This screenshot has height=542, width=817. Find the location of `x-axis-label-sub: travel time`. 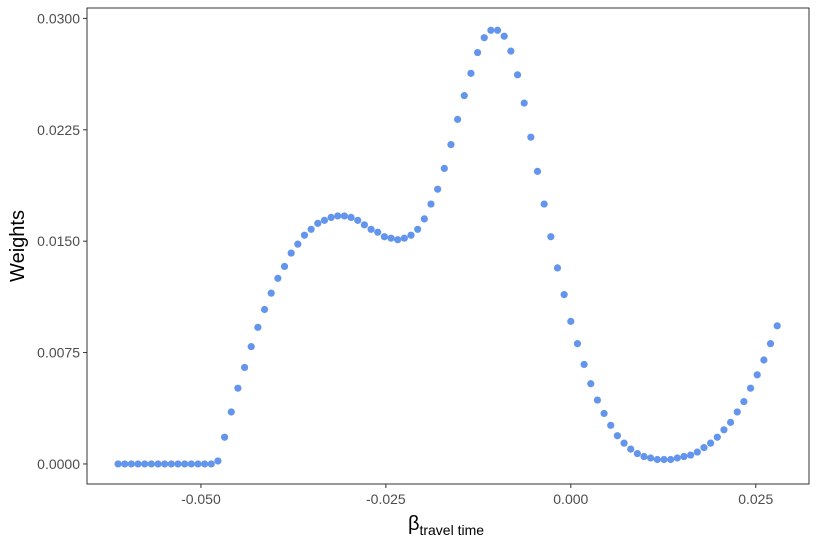

x-axis-label-sub: travel time is located at coordinates (451, 530).